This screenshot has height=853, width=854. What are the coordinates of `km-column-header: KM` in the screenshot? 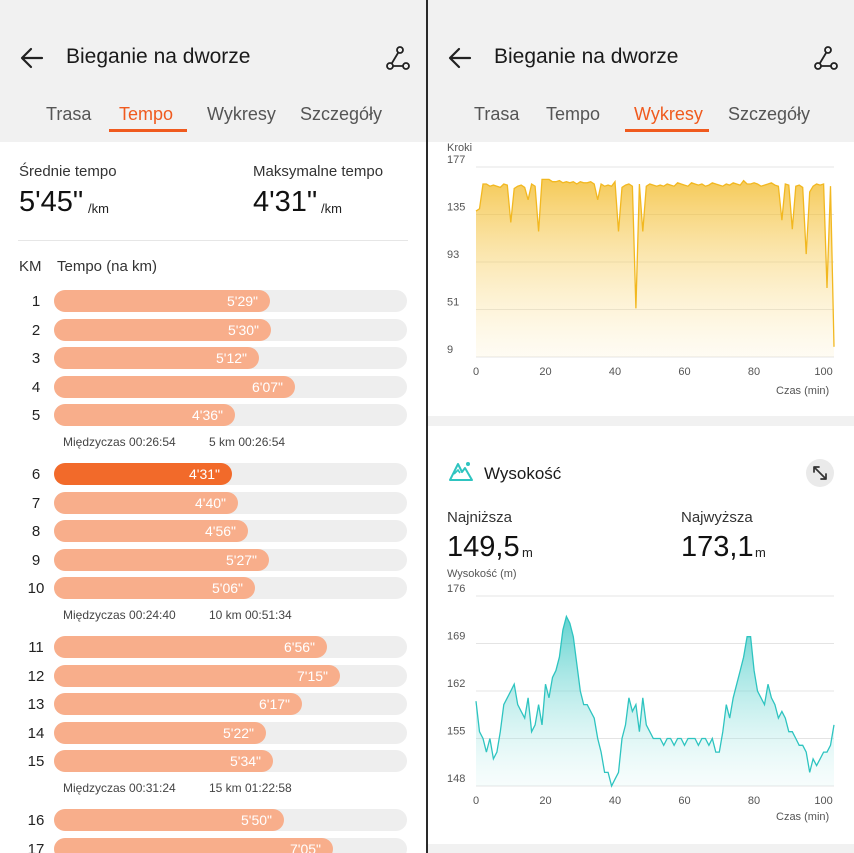 It's located at (30, 266).